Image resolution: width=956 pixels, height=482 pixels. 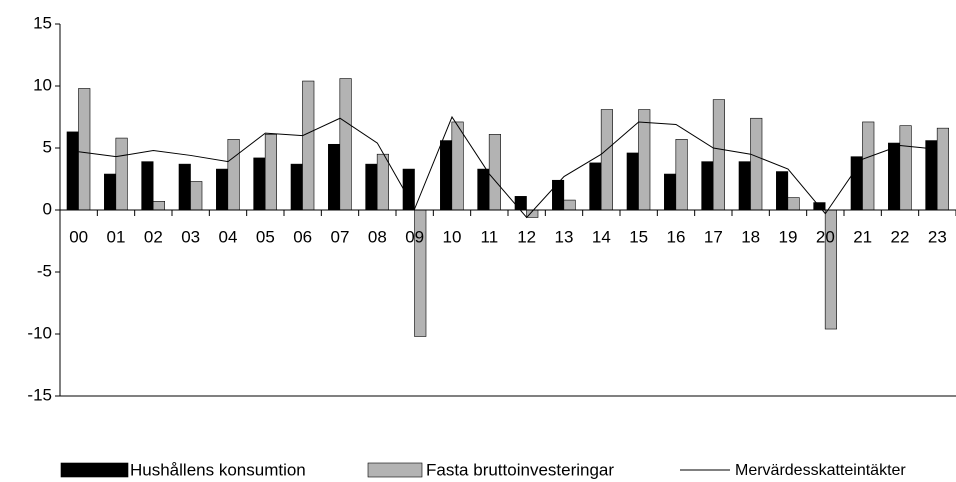 I want to click on x-tick-label: 11, so click(x=490, y=236).